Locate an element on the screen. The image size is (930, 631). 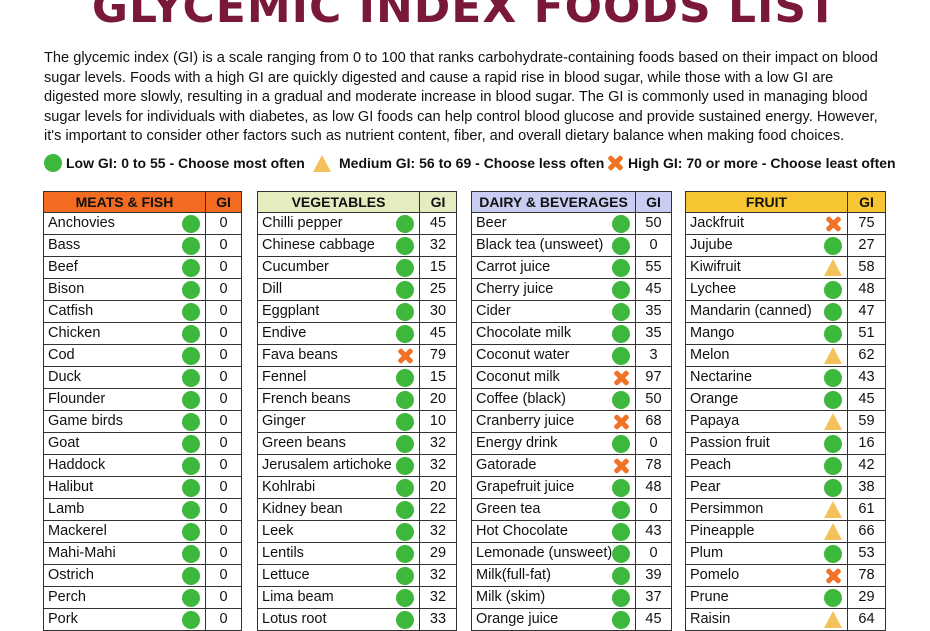
table-row: Chilli pepper 45 is located at coordinates (357, 224).